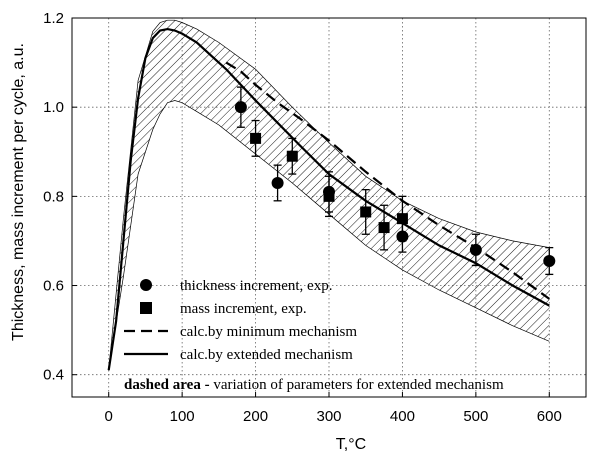 This screenshot has height=452, width=592. I want to click on x-axis-ticks: 0 100 200 300 400 500 600, so click(333, 408).